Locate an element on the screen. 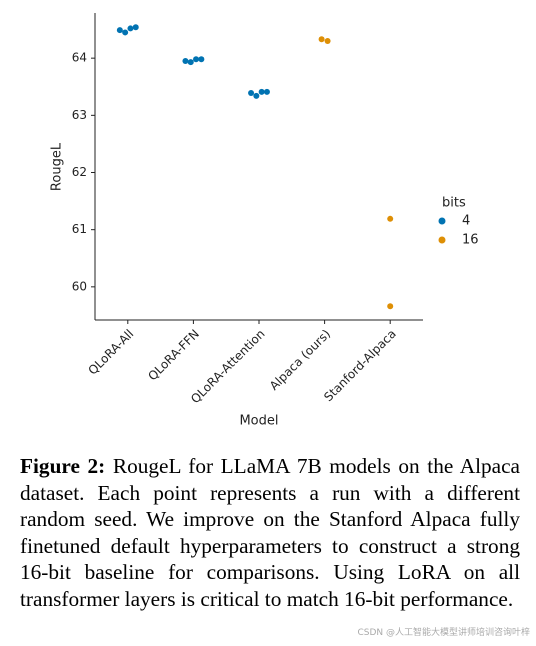 The image size is (536, 646). y-tick-label: 60 is located at coordinates (79, 286).